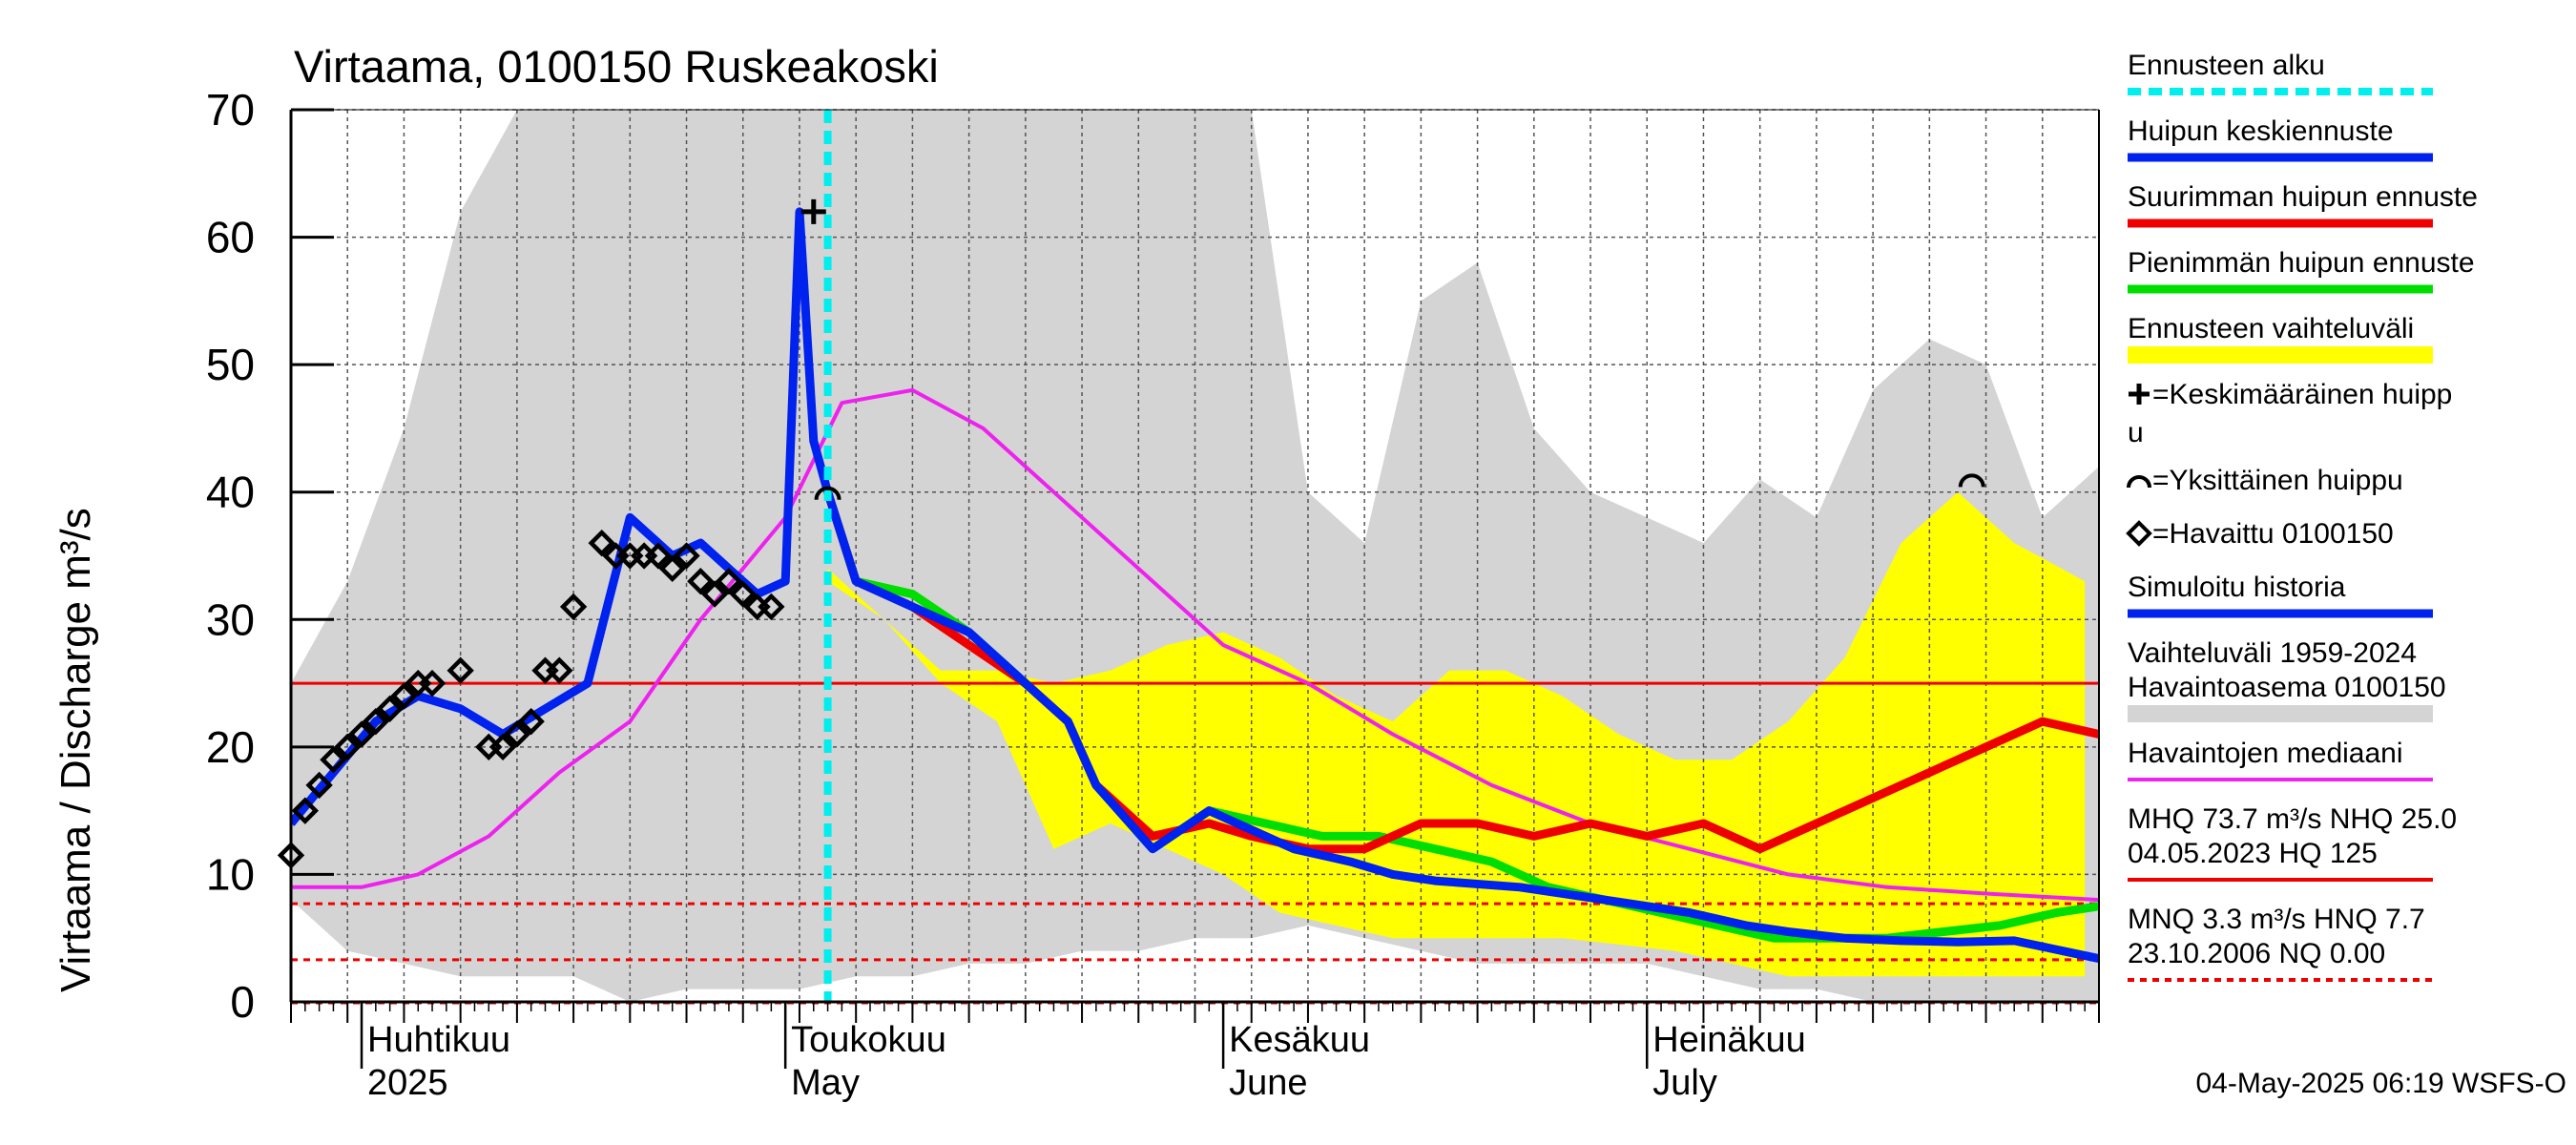  What do you see at coordinates (230, 874) in the screenshot?
I see `y-tick-label: 10` at bounding box center [230, 874].